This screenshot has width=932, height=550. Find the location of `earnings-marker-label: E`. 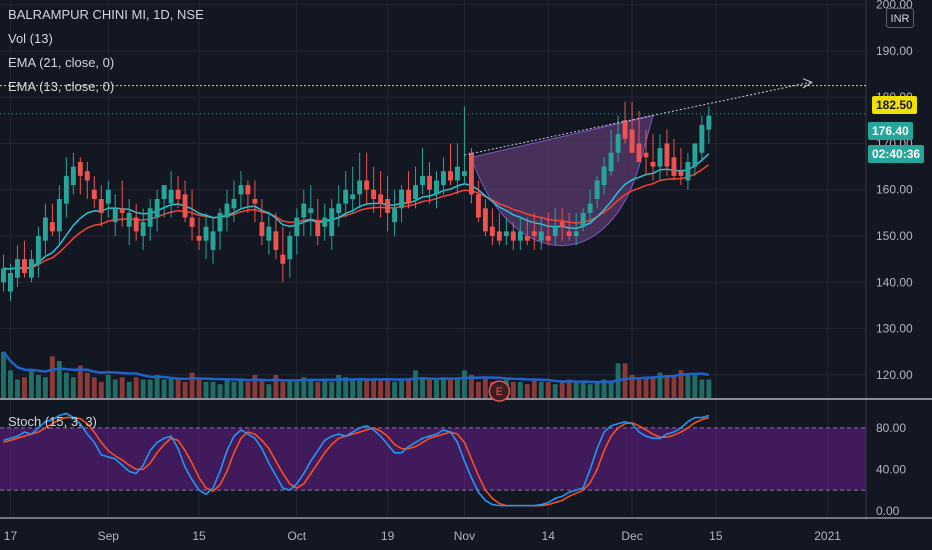

earnings-marker-label: E is located at coordinates (499, 392).